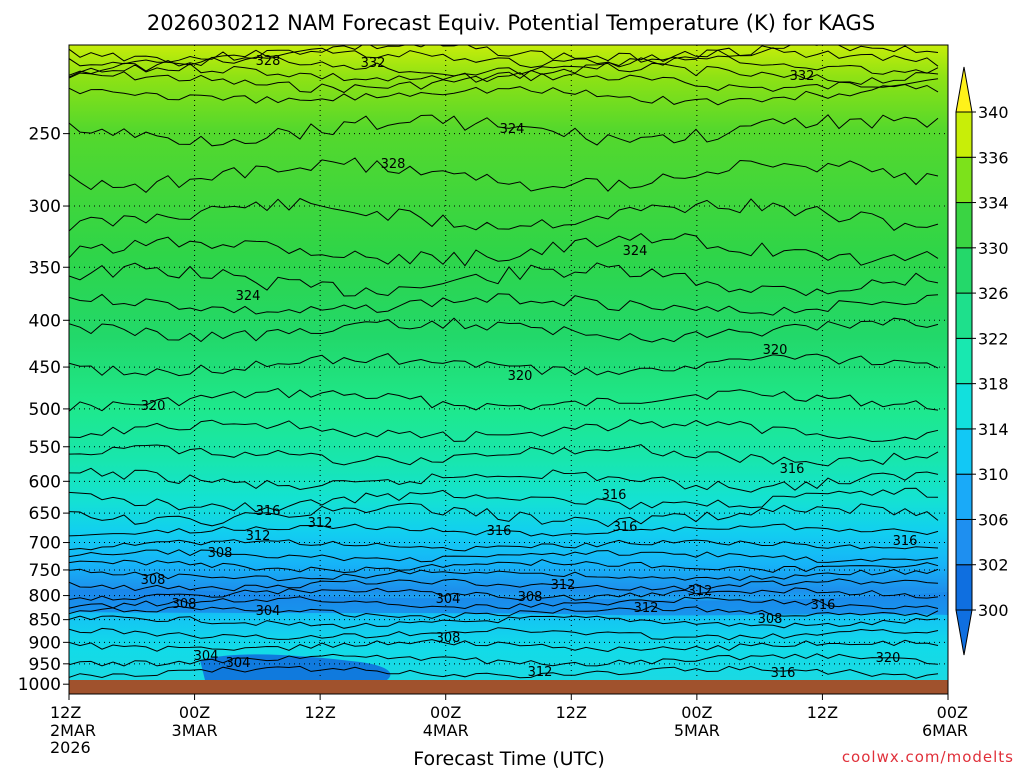 This screenshot has width=1024, height=768. What do you see at coordinates (70, 747) in the screenshot?
I see `x-tick-sublabel: 2026` at bounding box center [70, 747].